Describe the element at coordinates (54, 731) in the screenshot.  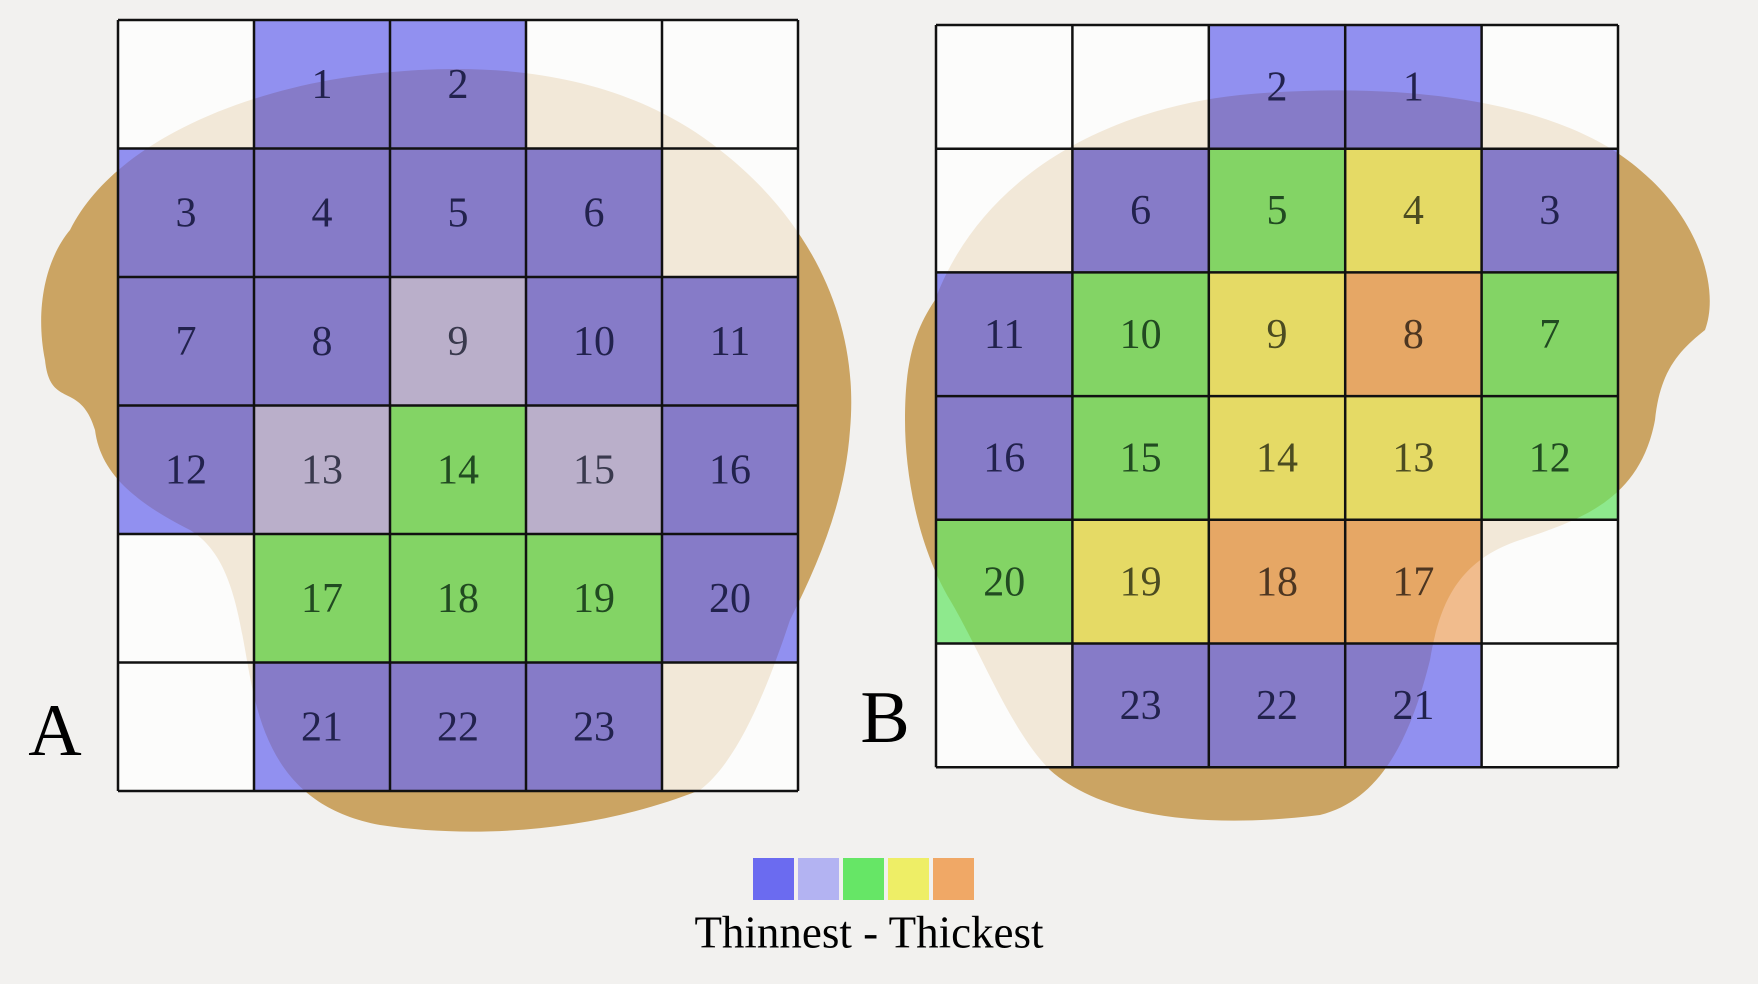
I see `panel-label: A` at that location.